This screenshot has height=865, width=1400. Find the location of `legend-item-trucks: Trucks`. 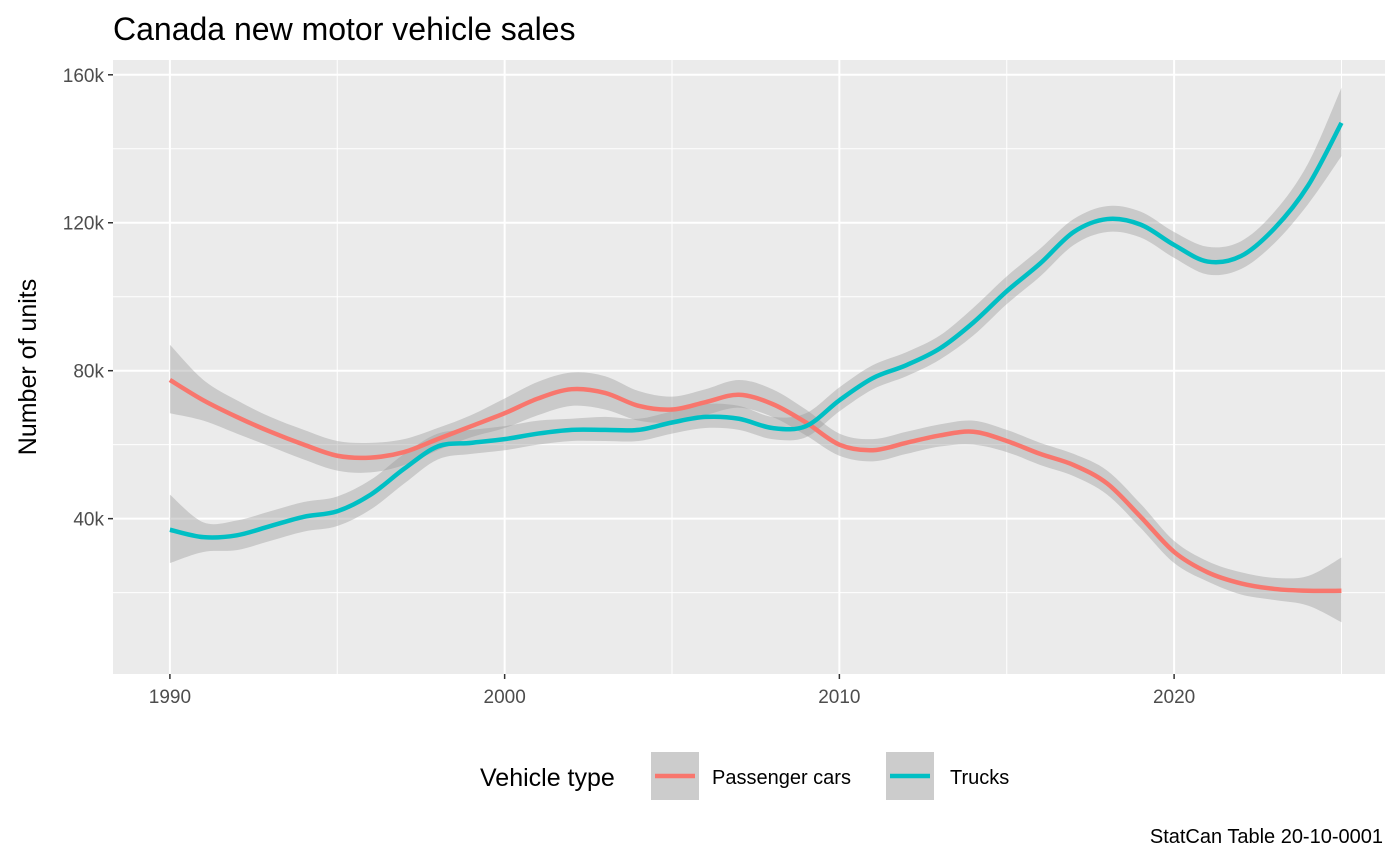

legend-item-trucks: Trucks is located at coordinates (947, 776).